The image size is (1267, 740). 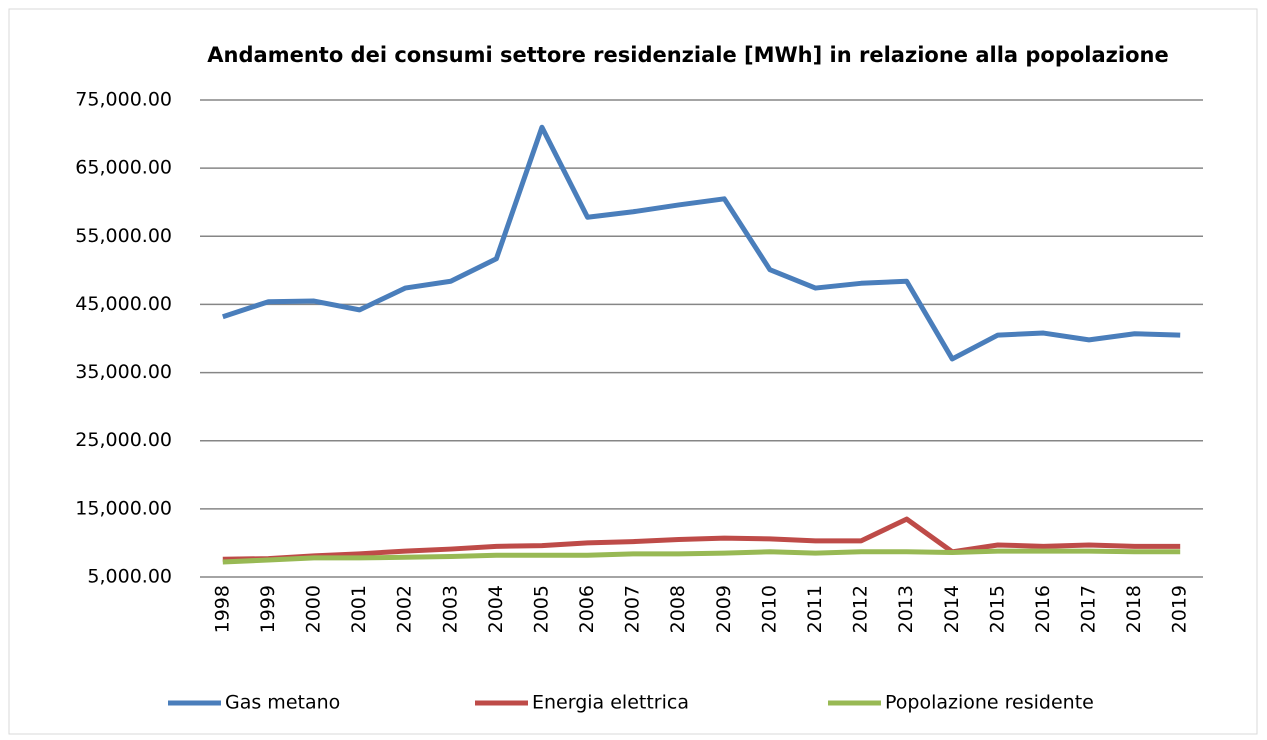 I want to click on x-tick-label: 2010, so click(x=769, y=609).